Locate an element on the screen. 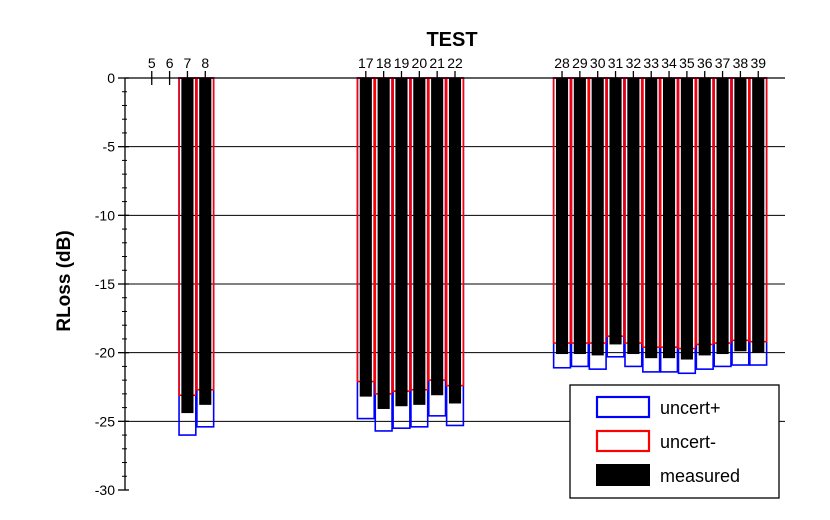 The height and width of the screenshot is (520, 830). legend-swatch-uncert-plus is located at coordinates (623, 407).